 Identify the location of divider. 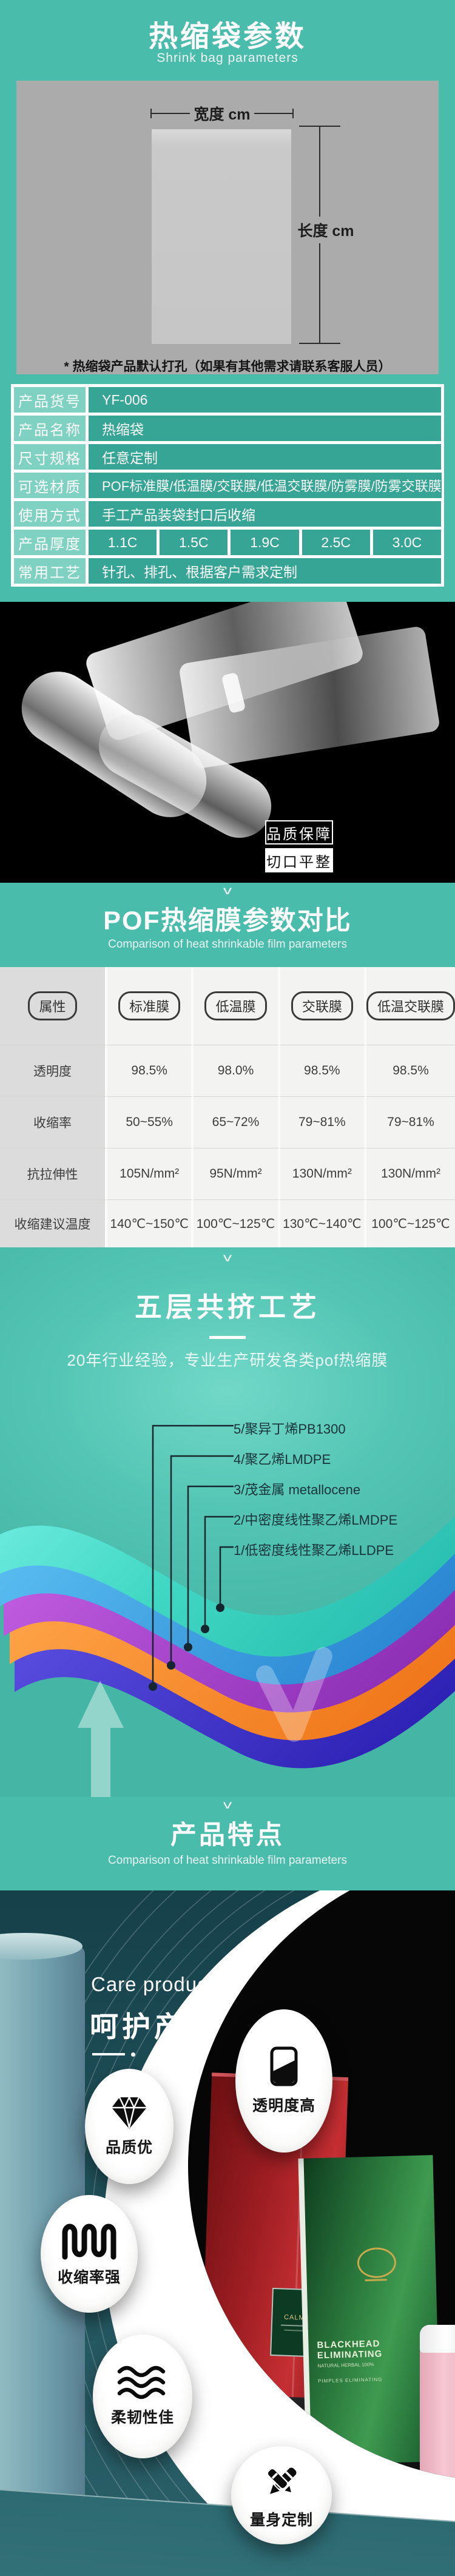
(227, 1337).